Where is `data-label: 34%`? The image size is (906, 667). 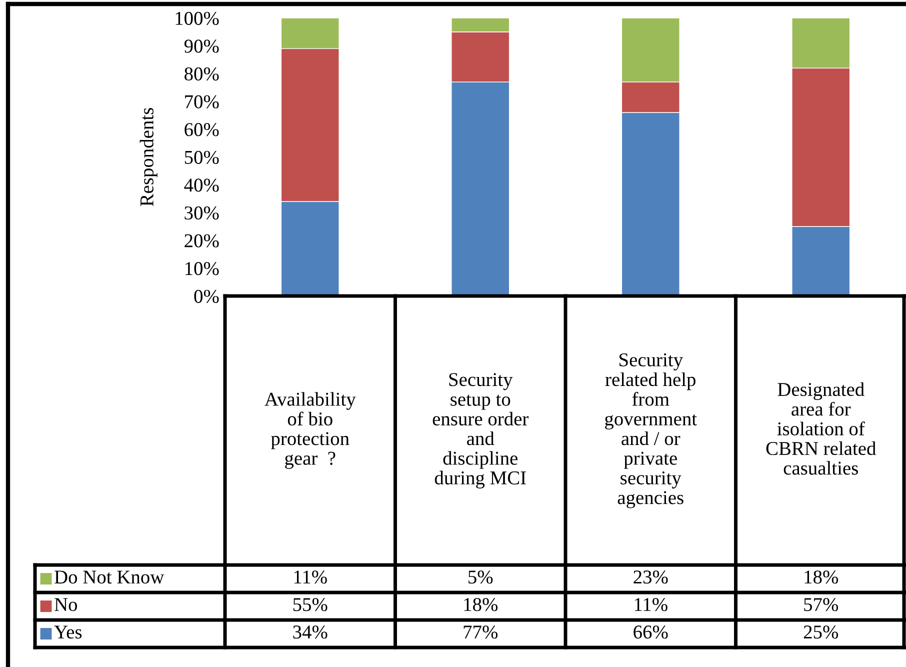 data-label: 34% is located at coordinates (310, 632).